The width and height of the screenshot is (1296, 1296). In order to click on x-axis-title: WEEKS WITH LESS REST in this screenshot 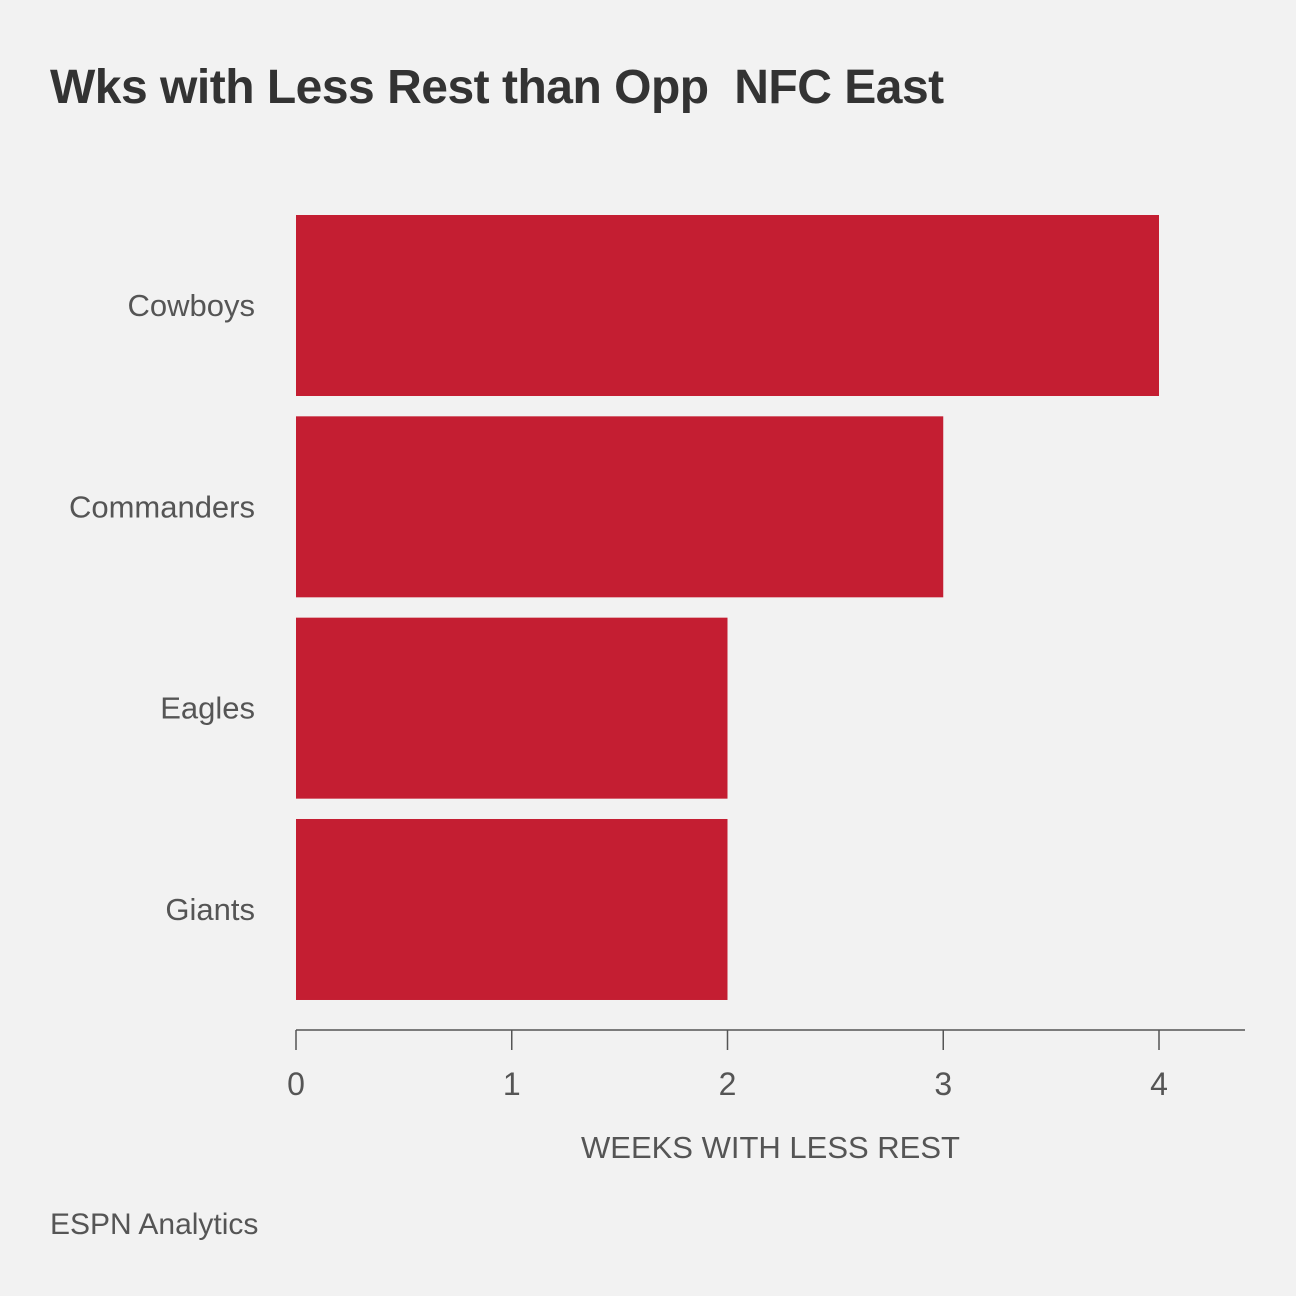, I will do `click(770, 1147)`.